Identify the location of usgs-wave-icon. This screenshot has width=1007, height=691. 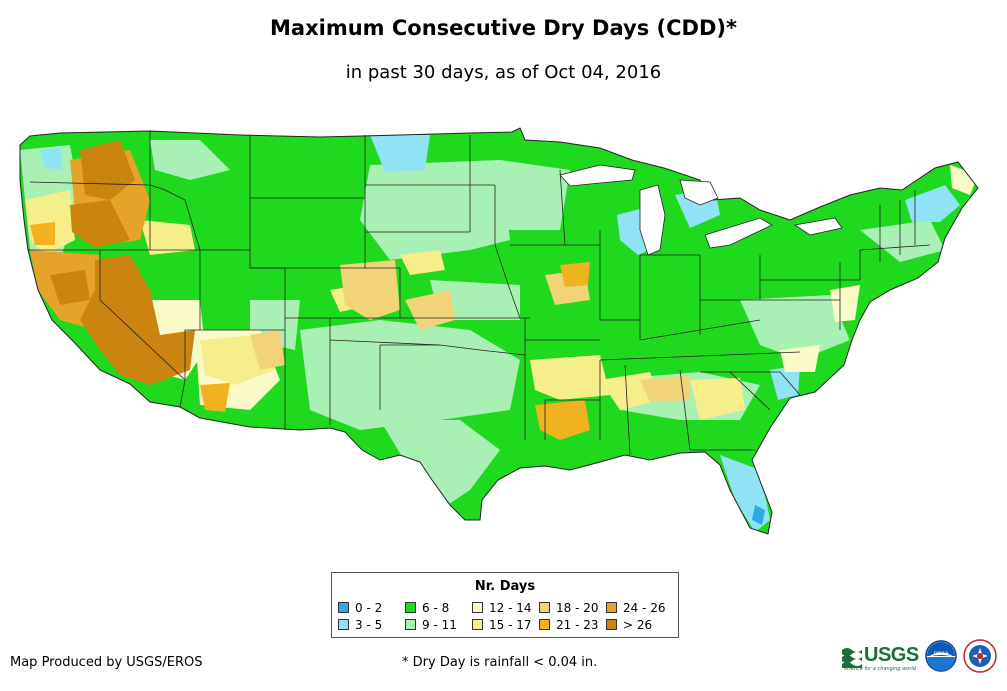
(852, 658).